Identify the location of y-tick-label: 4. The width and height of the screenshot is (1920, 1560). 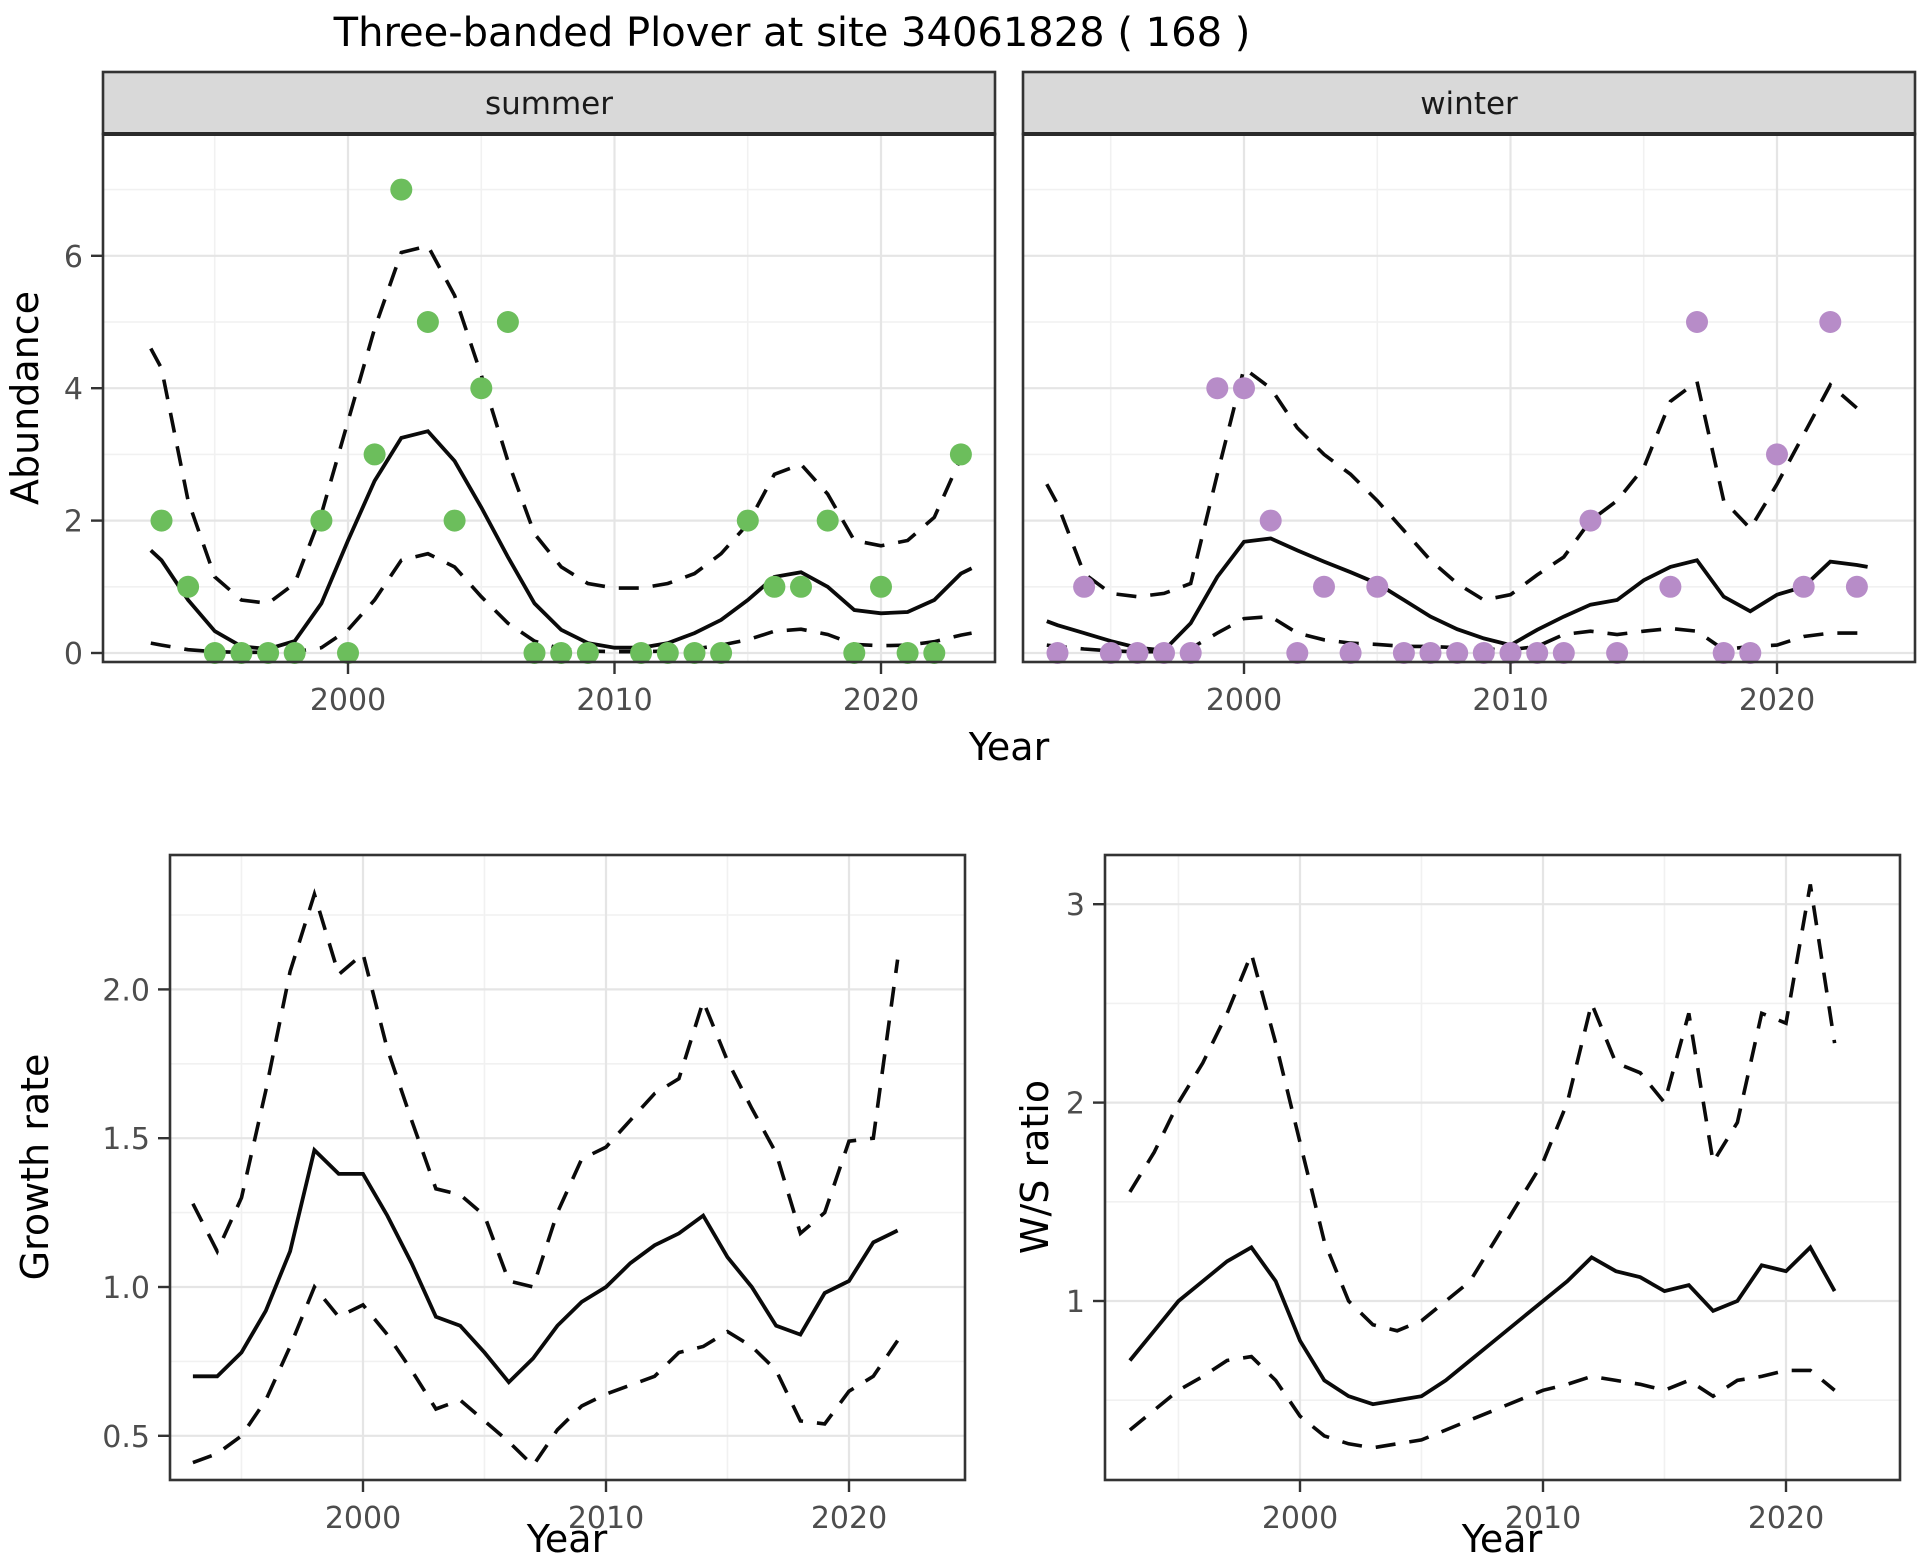
(73, 389).